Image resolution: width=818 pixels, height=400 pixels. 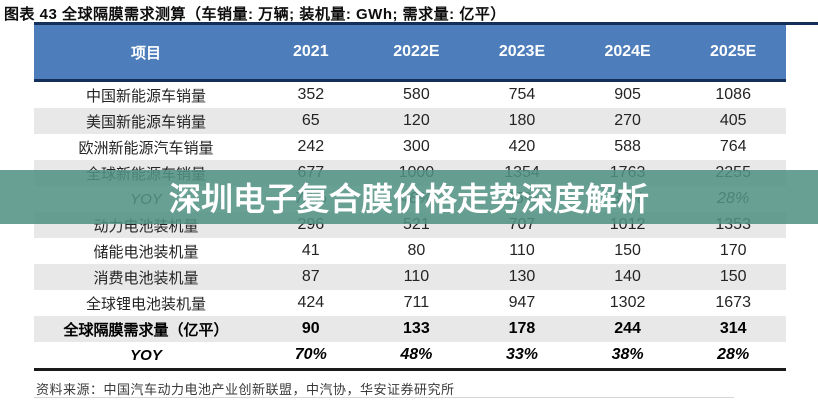 I want to click on watermark-text: 深圳电子复合膜价格走势深度解析, so click(x=408, y=199).